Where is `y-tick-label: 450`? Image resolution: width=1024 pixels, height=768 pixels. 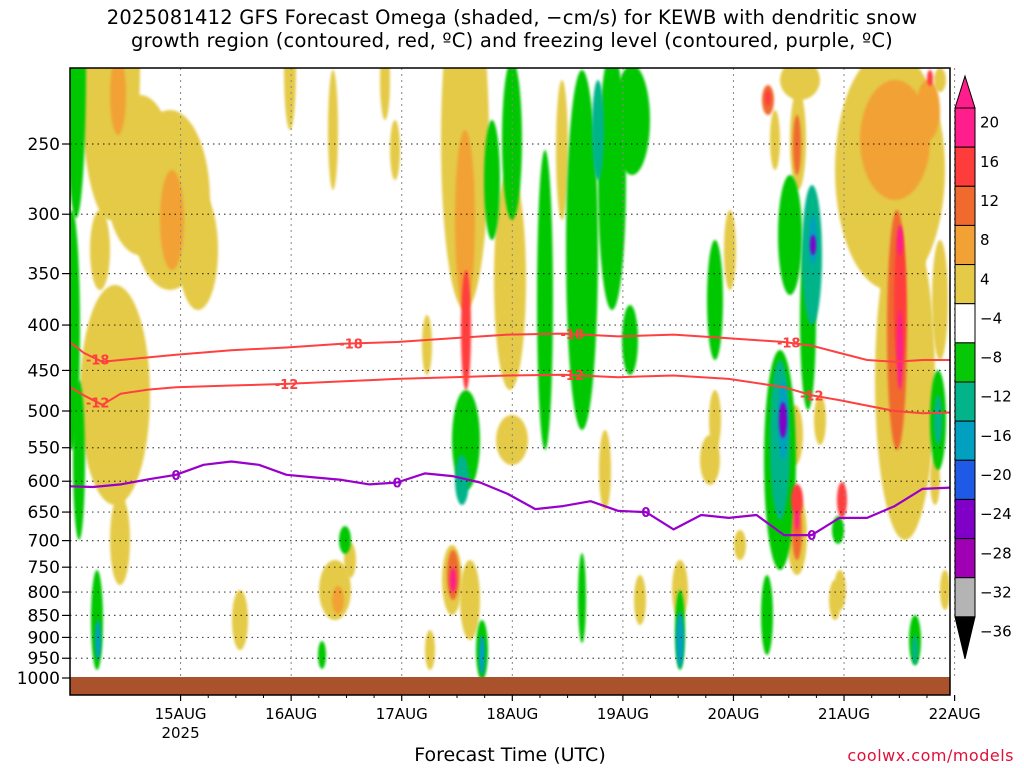 y-tick-label: 450 is located at coordinates (44, 371).